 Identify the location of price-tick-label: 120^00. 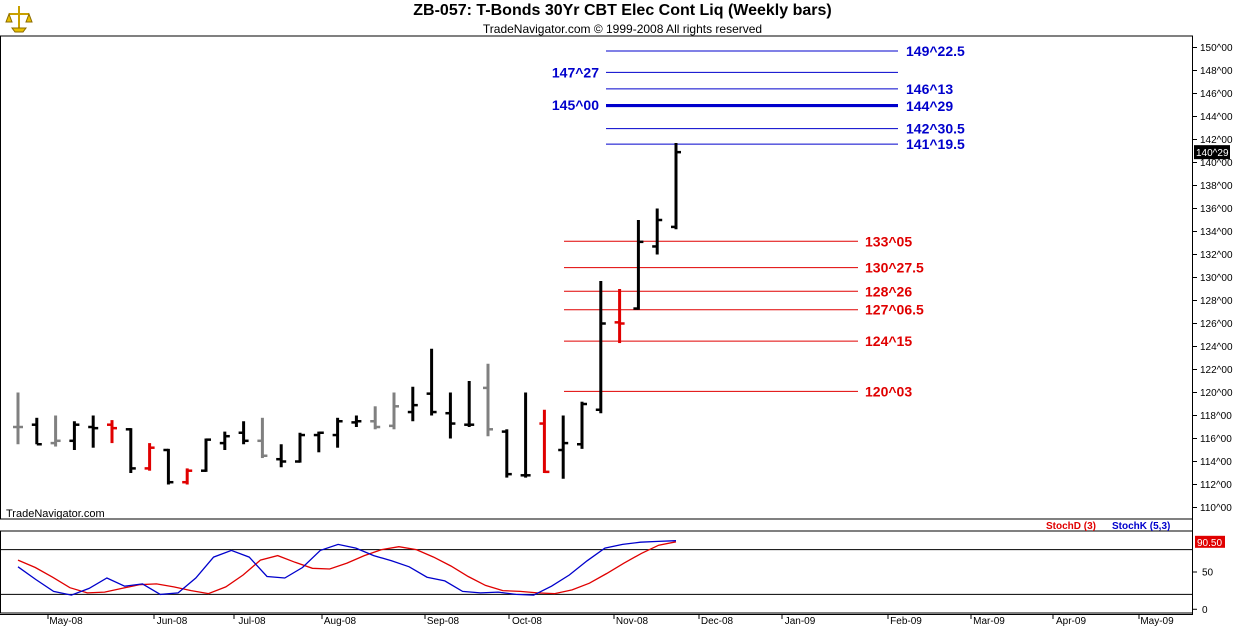
(1216, 393).